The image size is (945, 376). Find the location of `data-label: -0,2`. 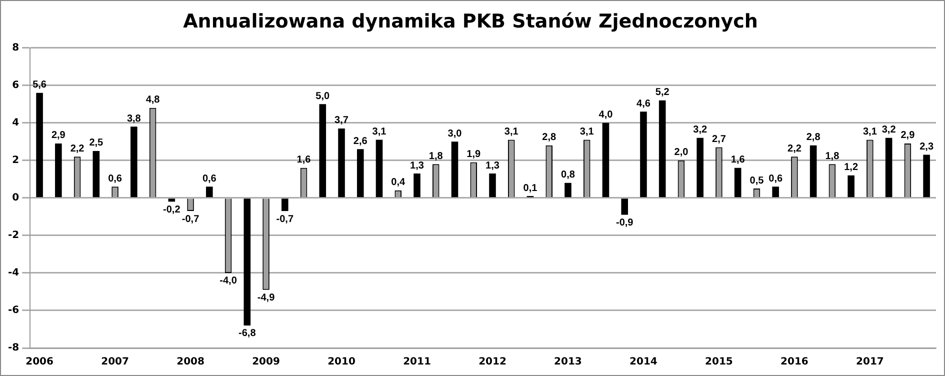

data-label: -0,2 is located at coordinates (172, 210).